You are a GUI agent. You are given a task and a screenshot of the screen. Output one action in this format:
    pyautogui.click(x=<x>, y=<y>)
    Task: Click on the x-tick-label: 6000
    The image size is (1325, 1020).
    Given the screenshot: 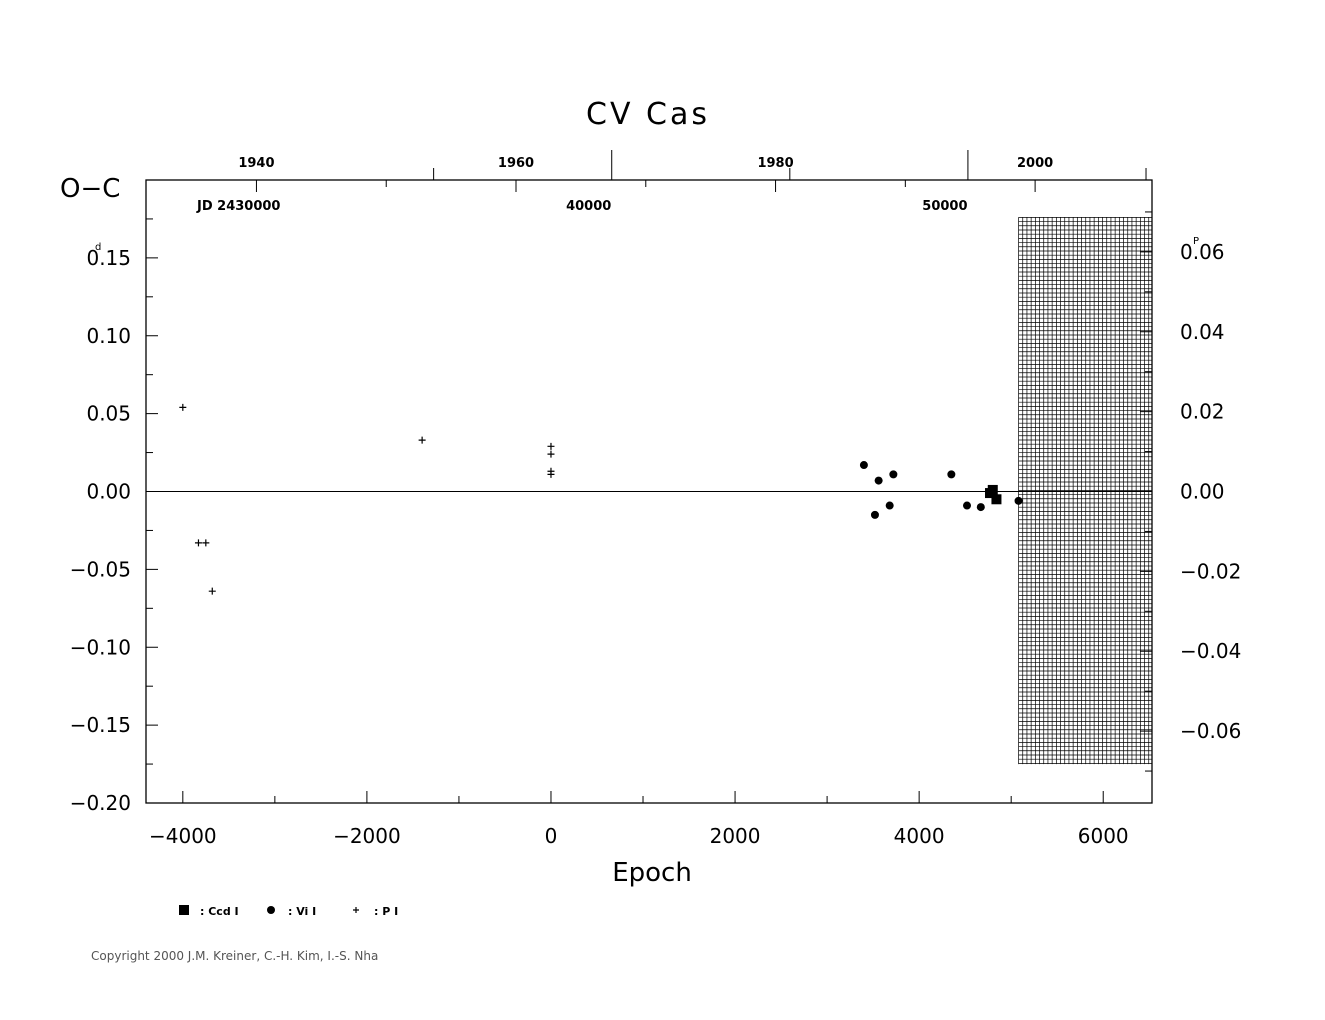 What is the action you would take?
    pyautogui.click(x=1103, y=836)
    